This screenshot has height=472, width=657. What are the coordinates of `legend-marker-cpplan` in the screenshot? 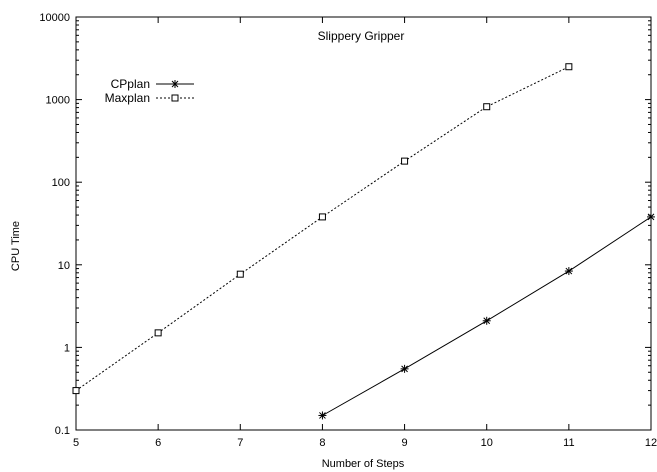 It's located at (175, 84).